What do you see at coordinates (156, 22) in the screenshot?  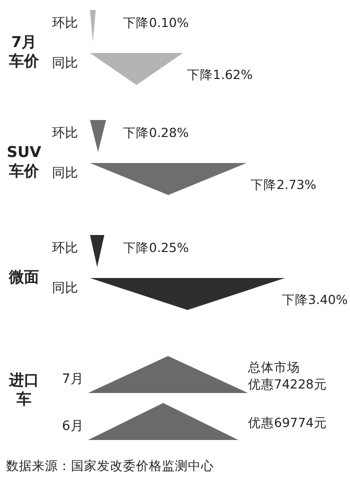 I see `data-label: 下降0.10%` at bounding box center [156, 22].